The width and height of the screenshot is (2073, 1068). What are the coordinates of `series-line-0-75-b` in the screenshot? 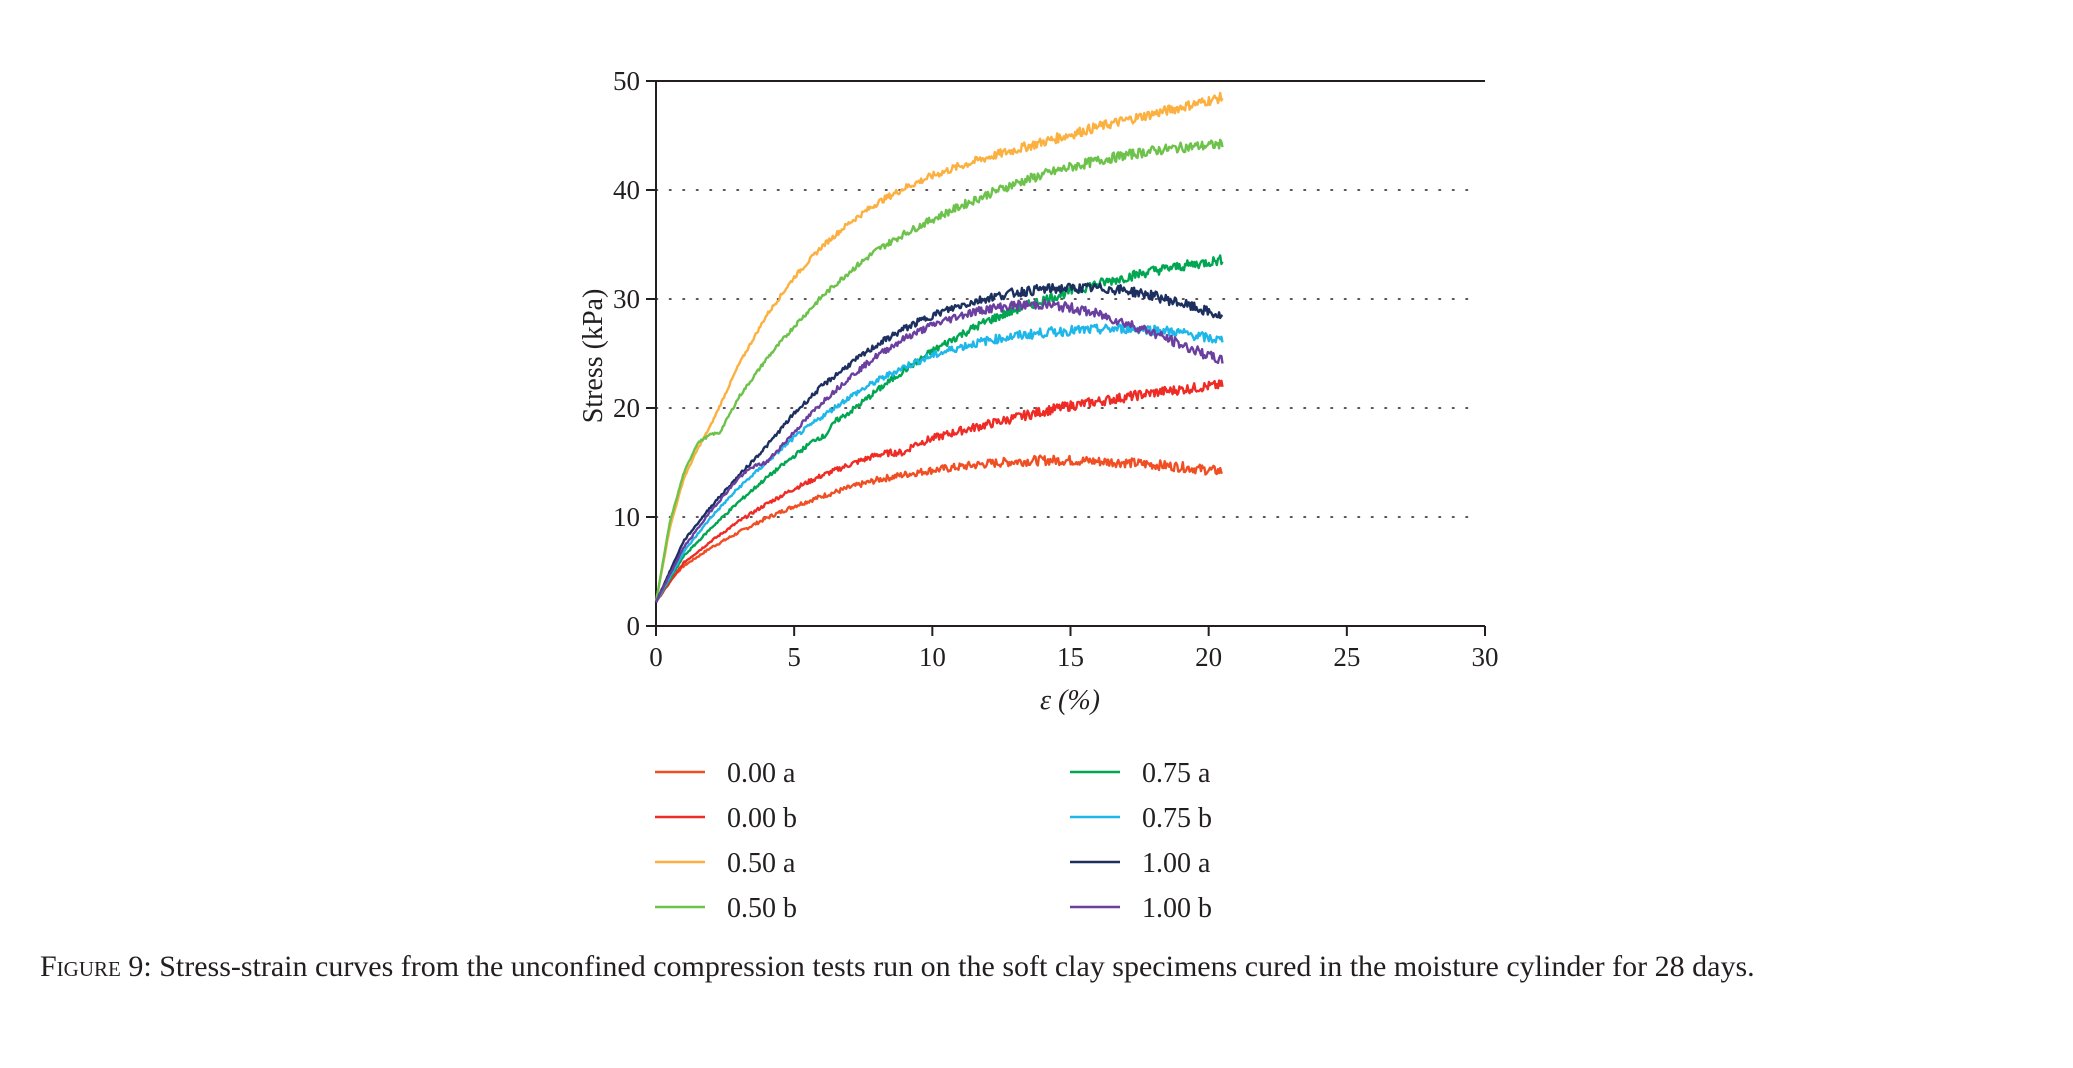 It's located at (939, 463).